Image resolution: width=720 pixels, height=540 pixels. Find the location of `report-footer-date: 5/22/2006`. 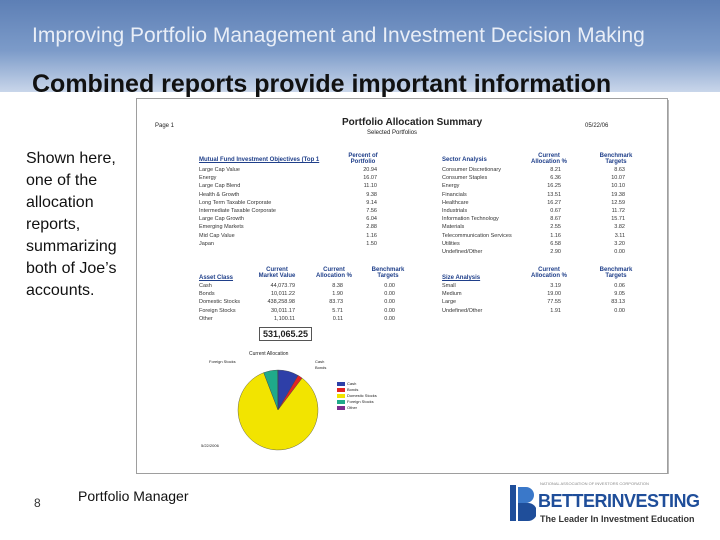

report-footer-date: 5/22/2006 is located at coordinates (210, 445).